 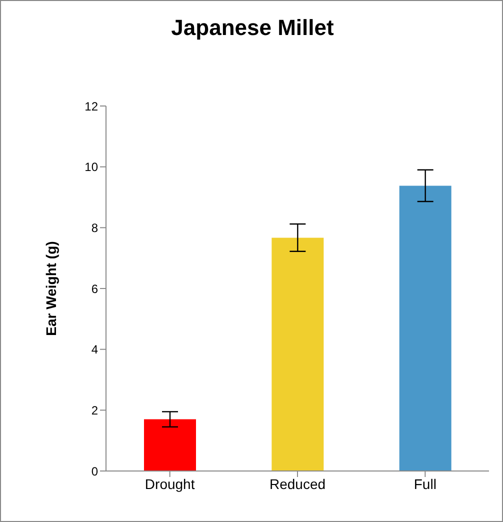 I want to click on x-tick-label: Reduced, so click(x=297, y=484).